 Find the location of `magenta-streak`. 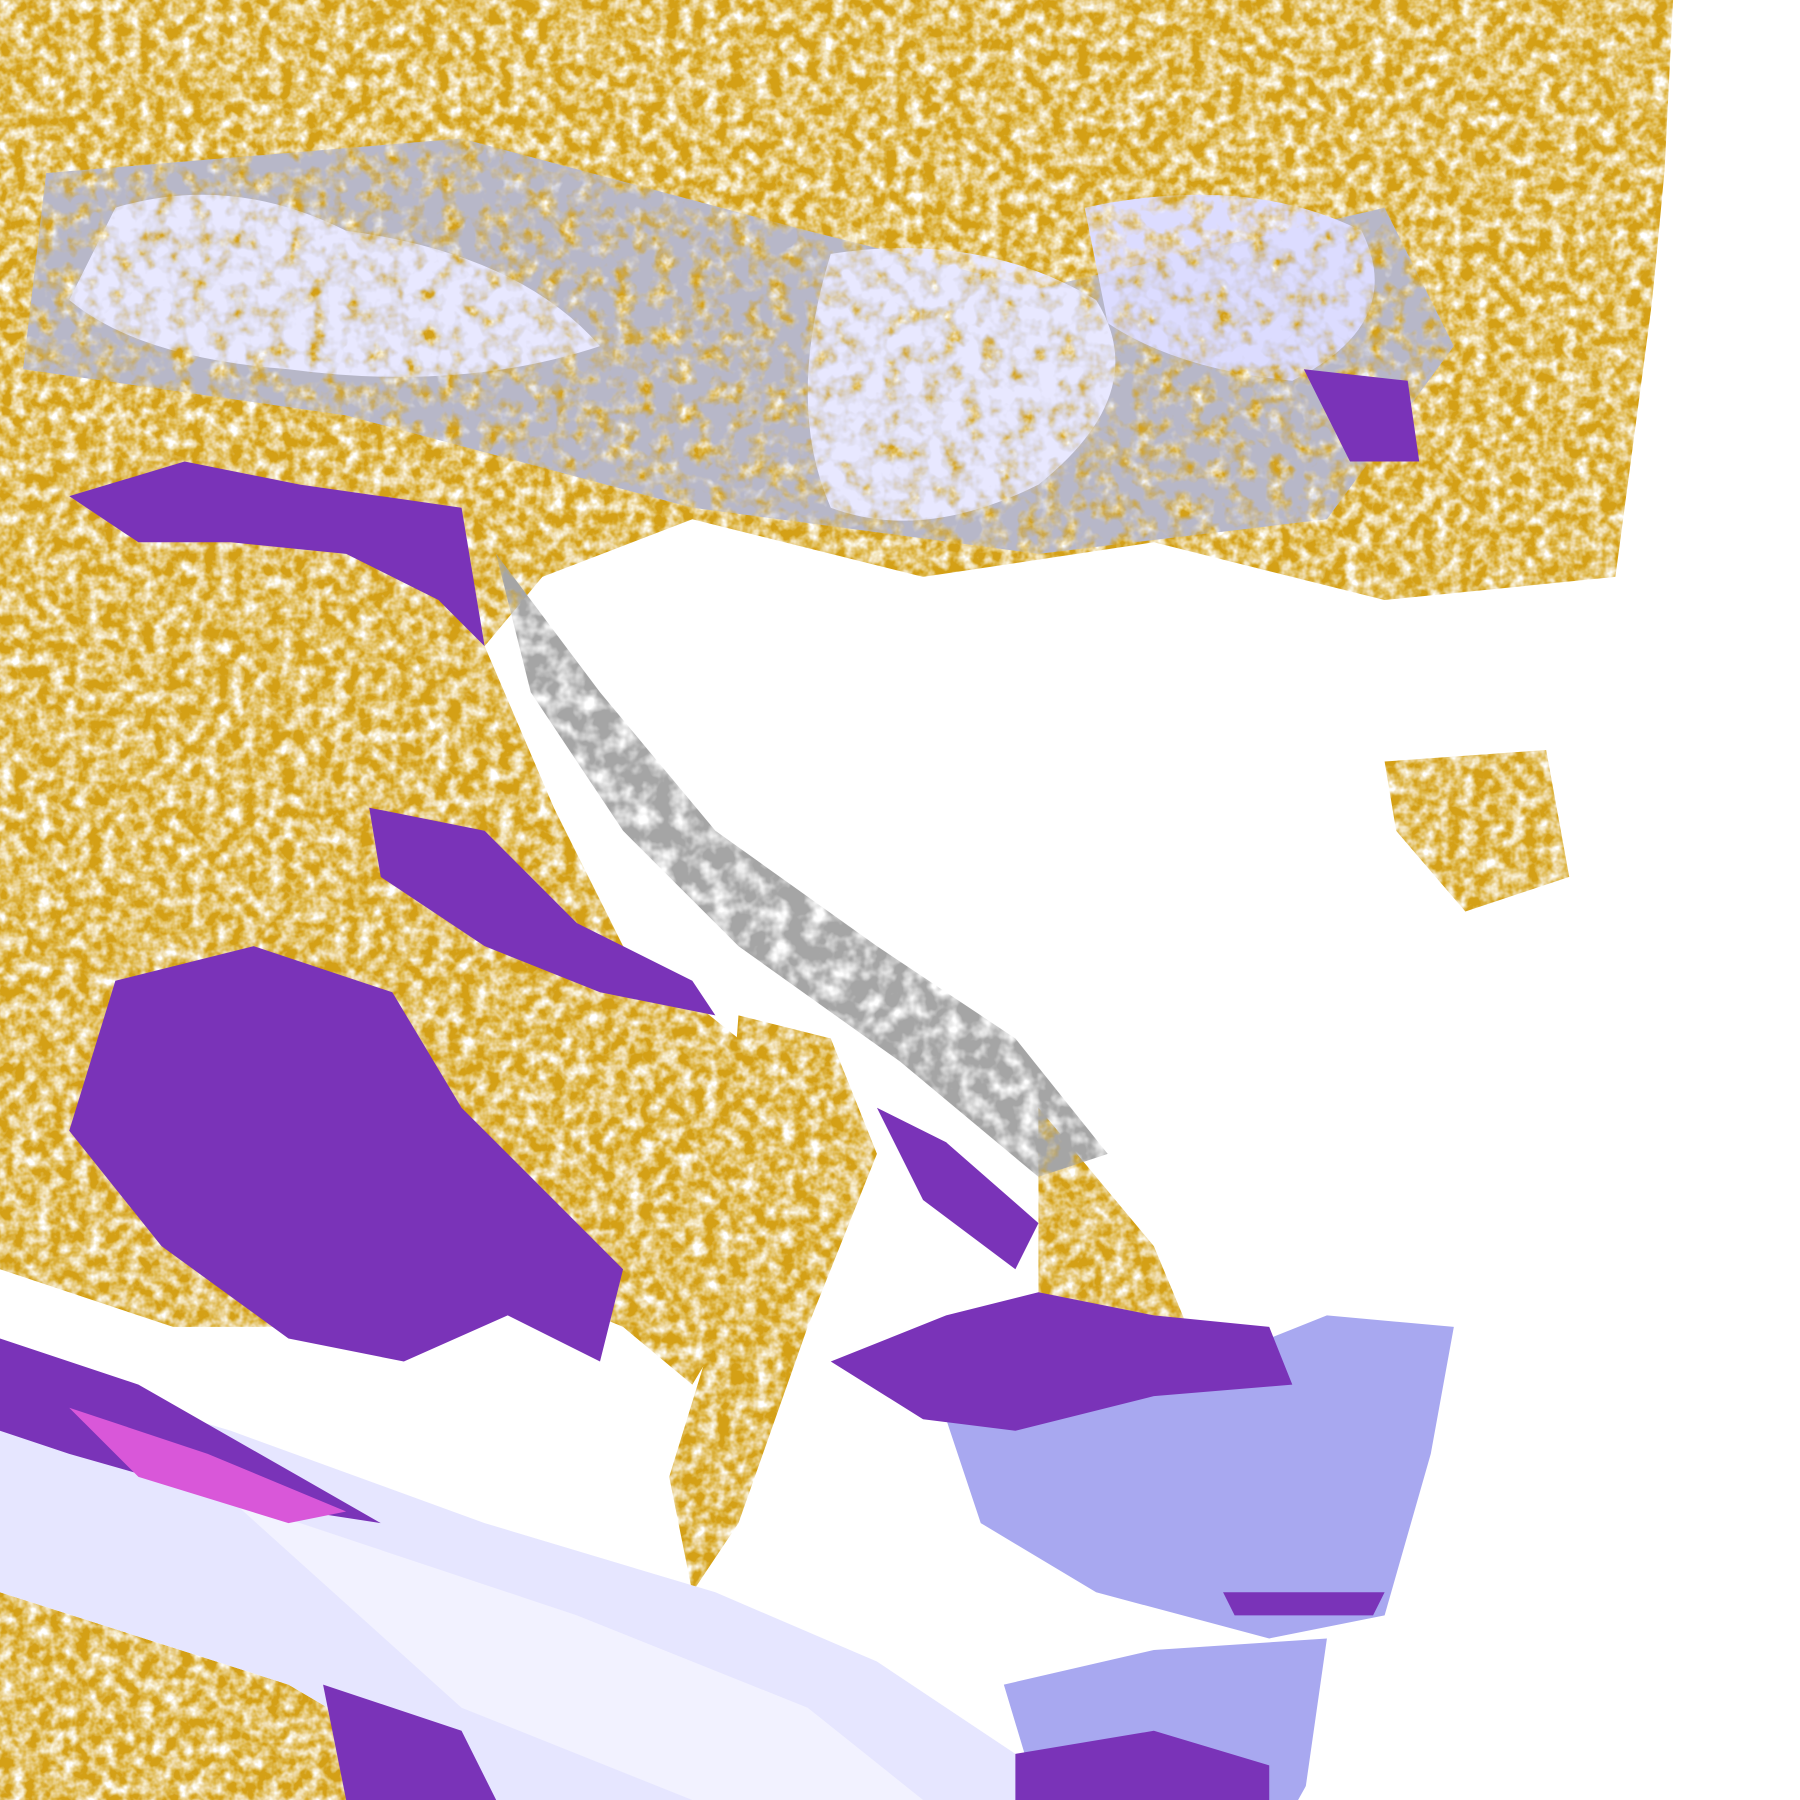

magenta-streak is located at coordinates (208, 1465).